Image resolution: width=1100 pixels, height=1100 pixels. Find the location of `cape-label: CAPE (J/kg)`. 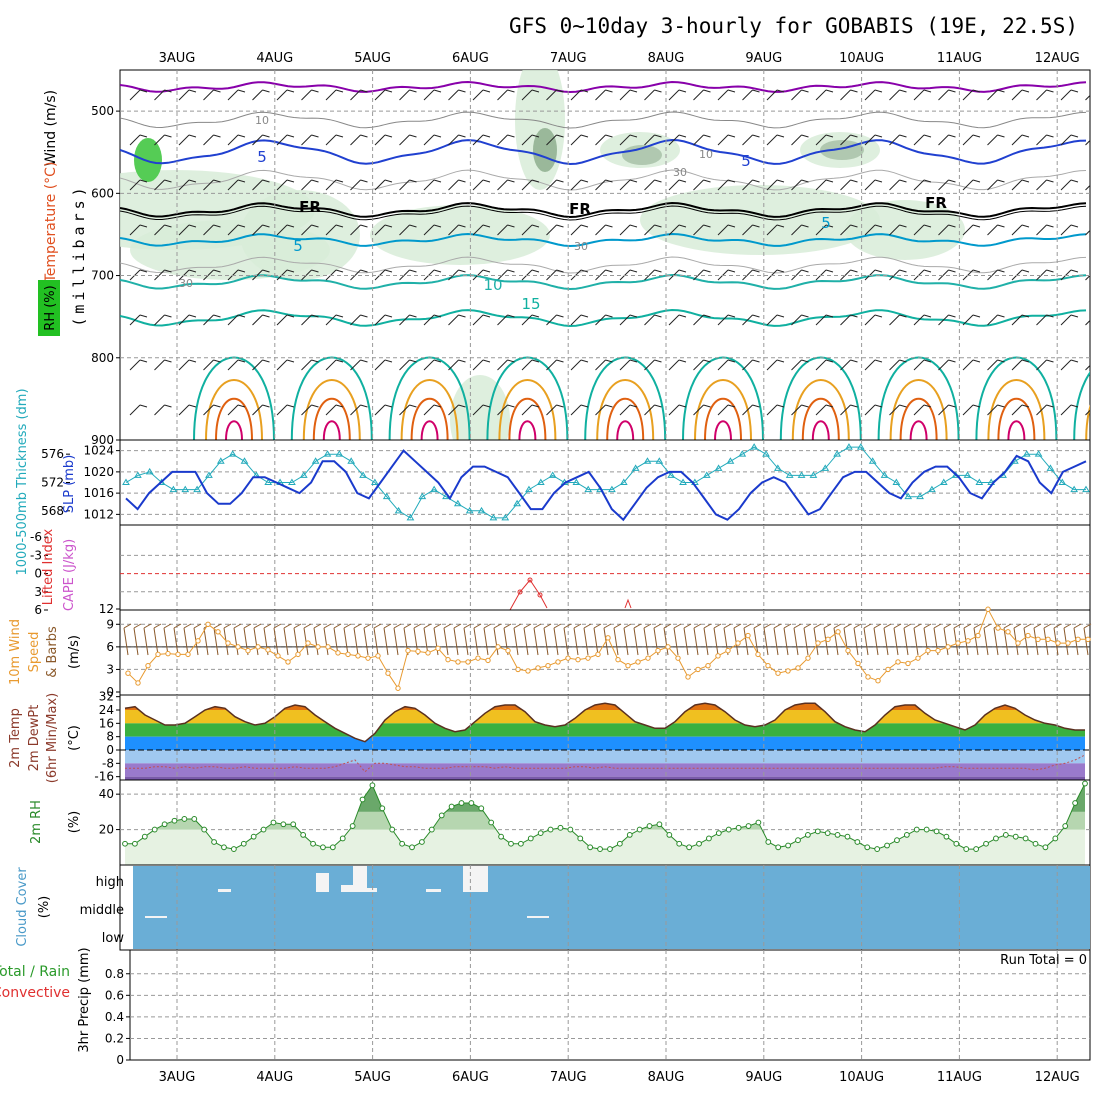

cape-label: CAPE (J/kg) is located at coordinates (69, 575).